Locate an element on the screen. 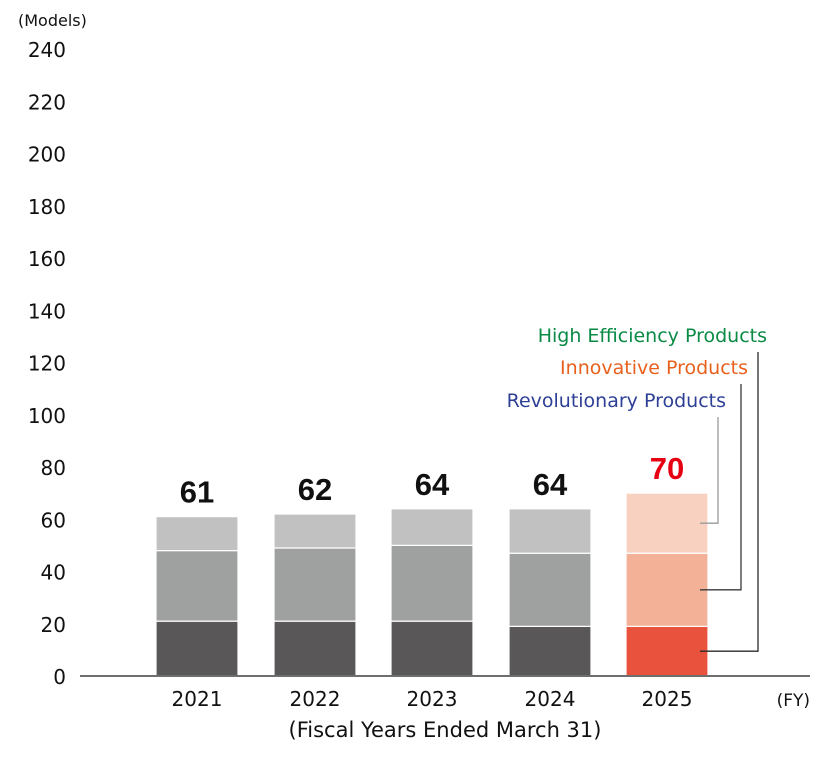 This screenshot has height=766, width=834. y-tick-label: 80 is located at coordinates (53, 468).